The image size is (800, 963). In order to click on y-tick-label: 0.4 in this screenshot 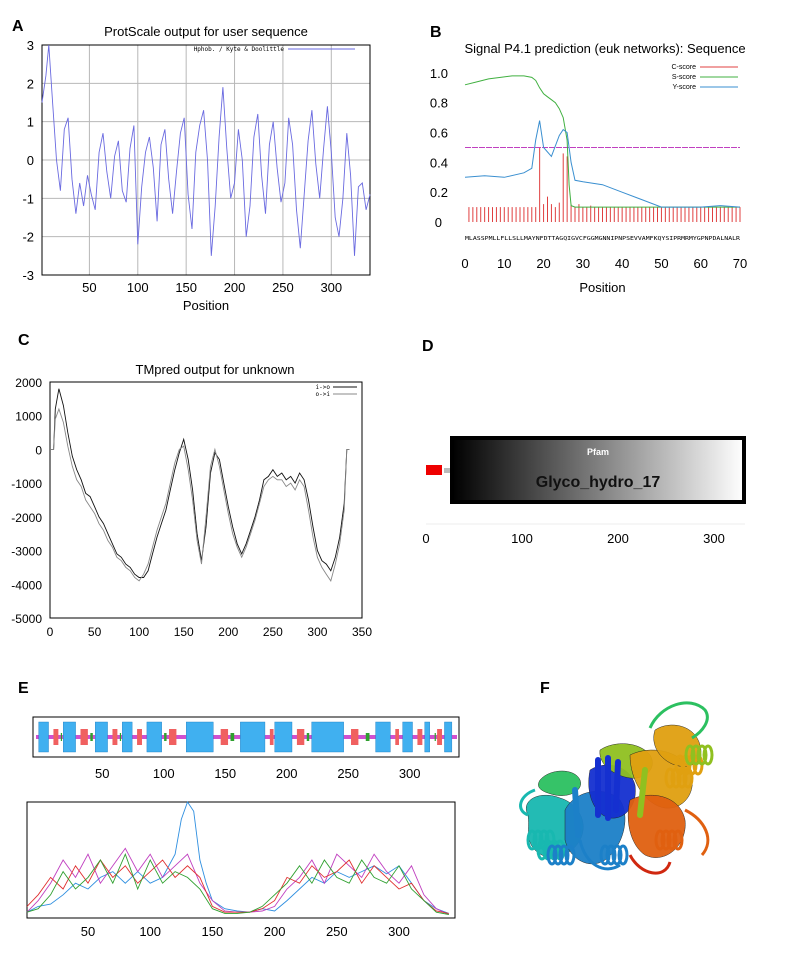, I will do `click(439, 162)`.